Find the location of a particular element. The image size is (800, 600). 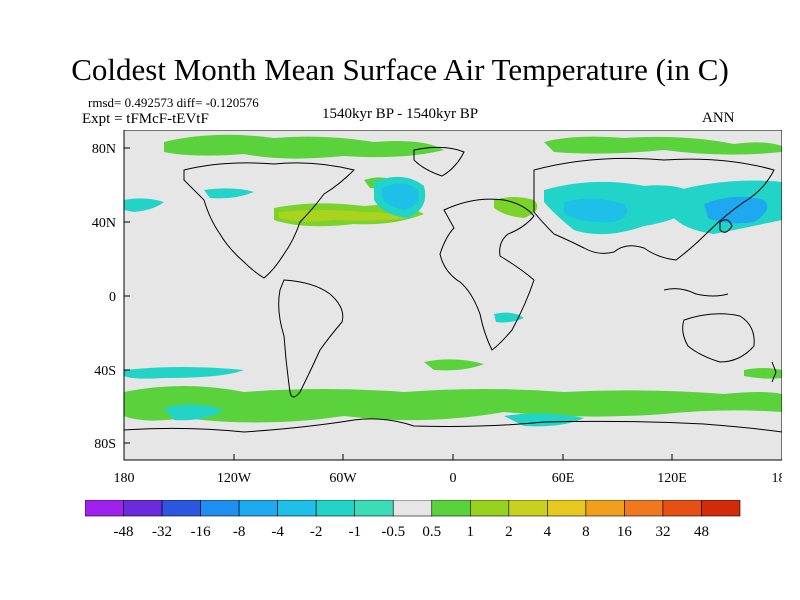

colorbar-label: 2 is located at coordinates (509, 532).